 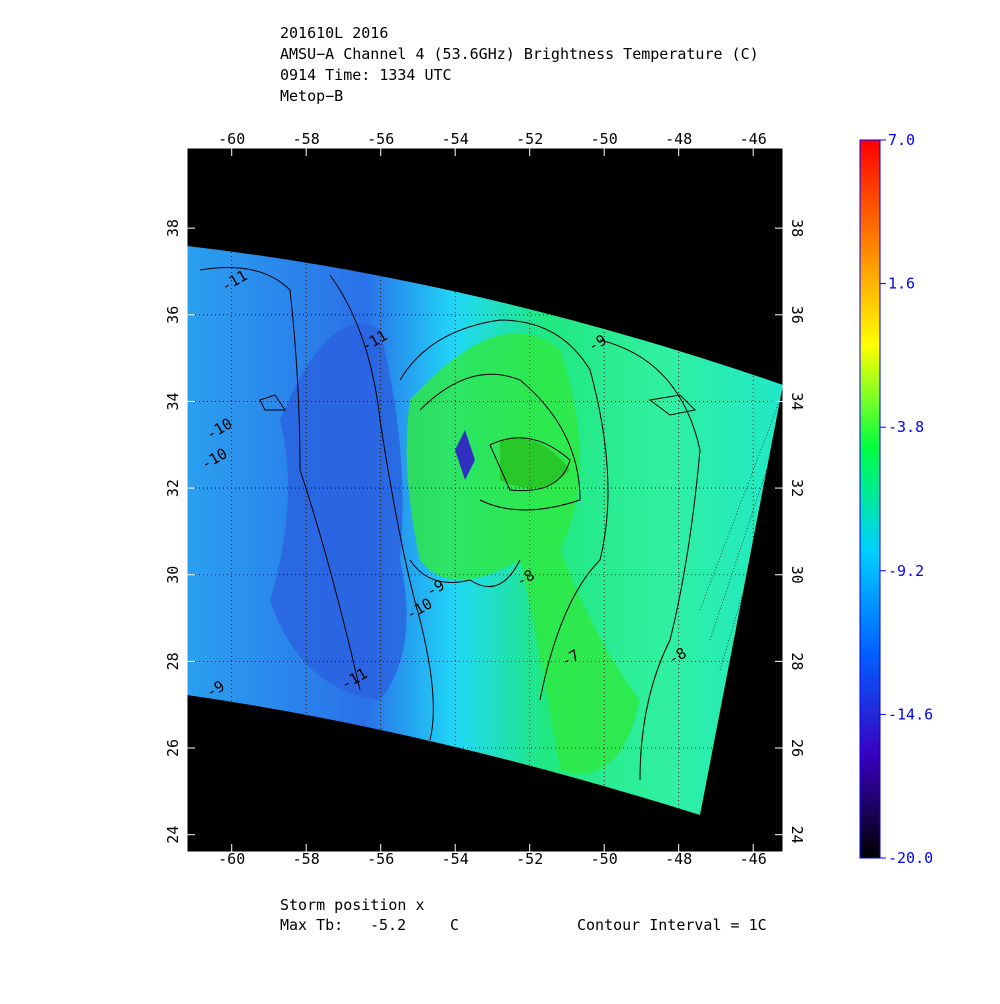 I want to click on cold-region, so click(x=338, y=512).